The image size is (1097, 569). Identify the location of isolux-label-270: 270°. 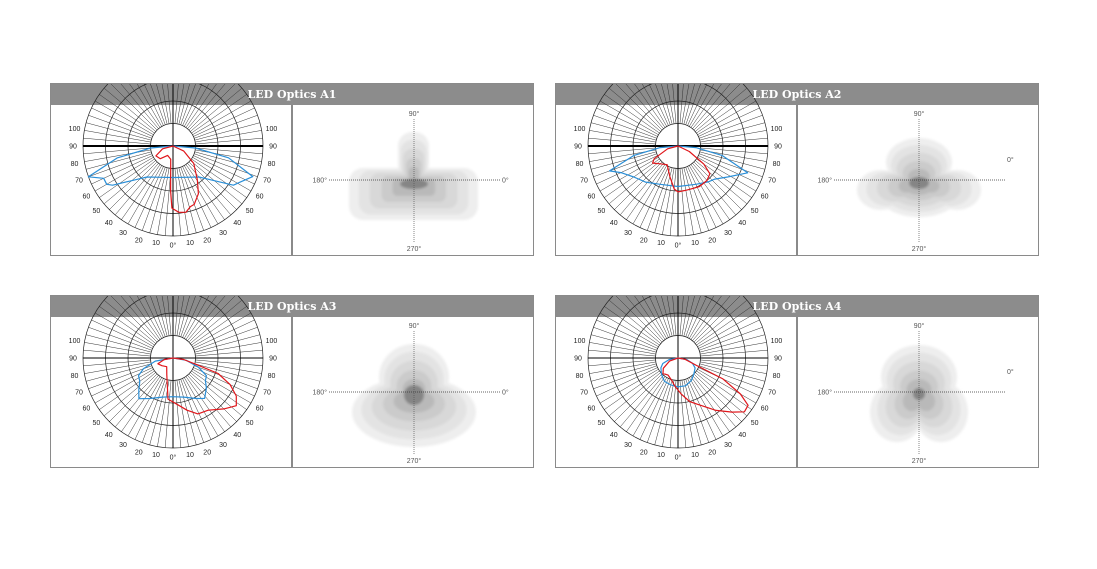
(919, 249).